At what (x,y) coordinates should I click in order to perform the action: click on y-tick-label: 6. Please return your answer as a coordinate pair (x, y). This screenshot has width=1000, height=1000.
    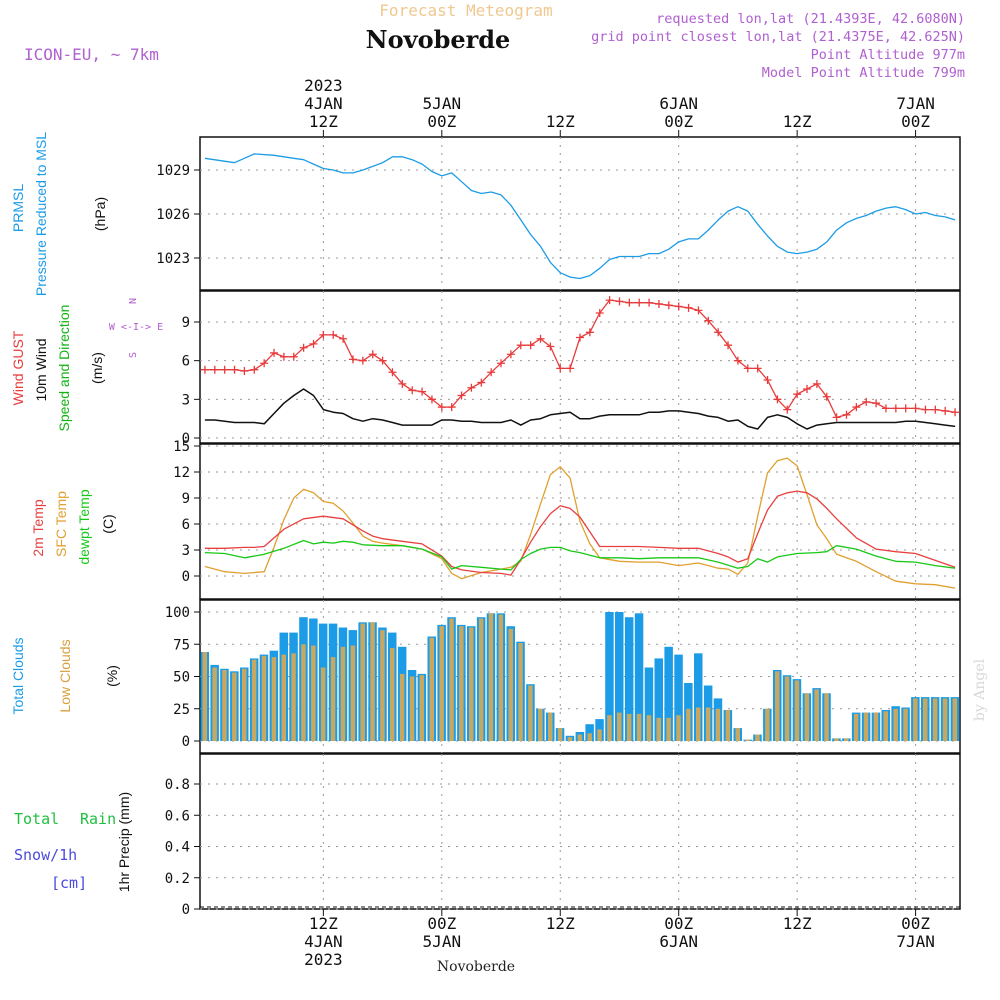
    Looking at the image, I should click on (186, 525).